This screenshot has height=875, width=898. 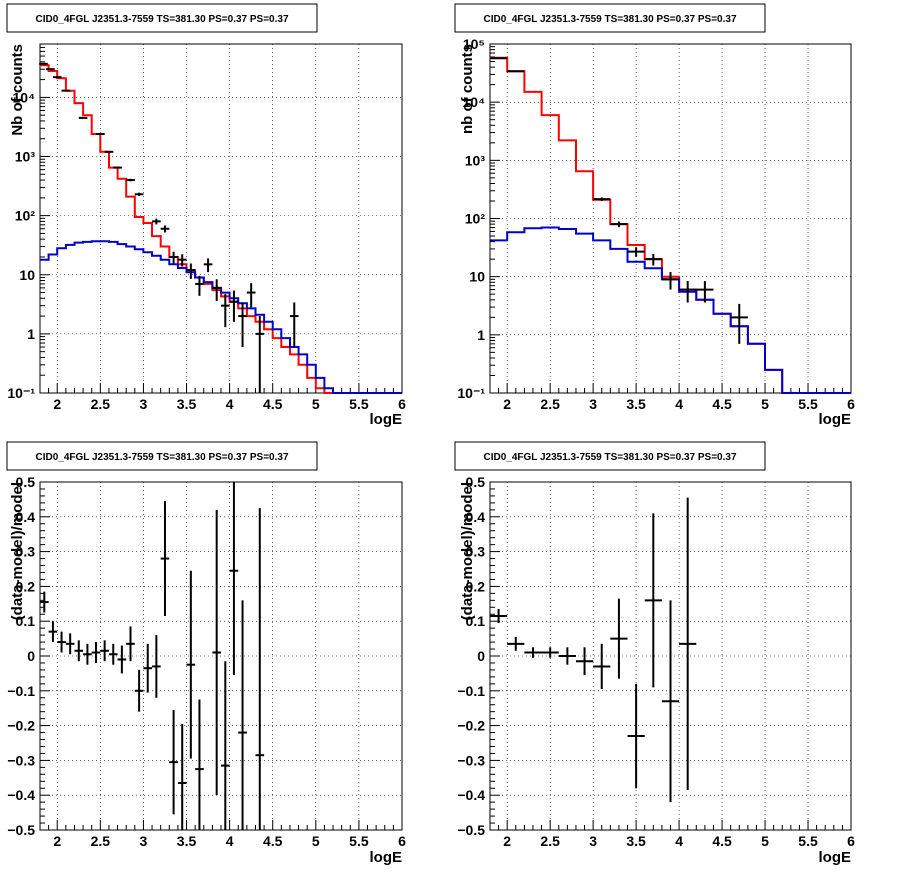 I want to click on y-tick-labels: 10⁻¹ 1 10 10² 10³ 10⁴, so click(x=21, y=245).